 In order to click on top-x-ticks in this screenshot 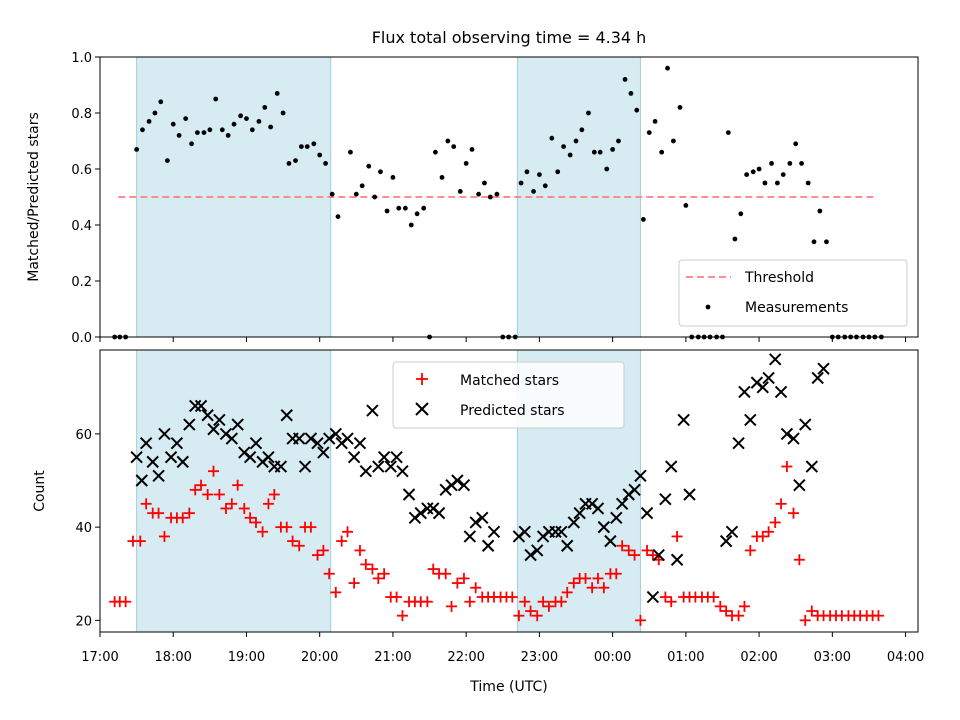, I will do `click(503, 339)`.